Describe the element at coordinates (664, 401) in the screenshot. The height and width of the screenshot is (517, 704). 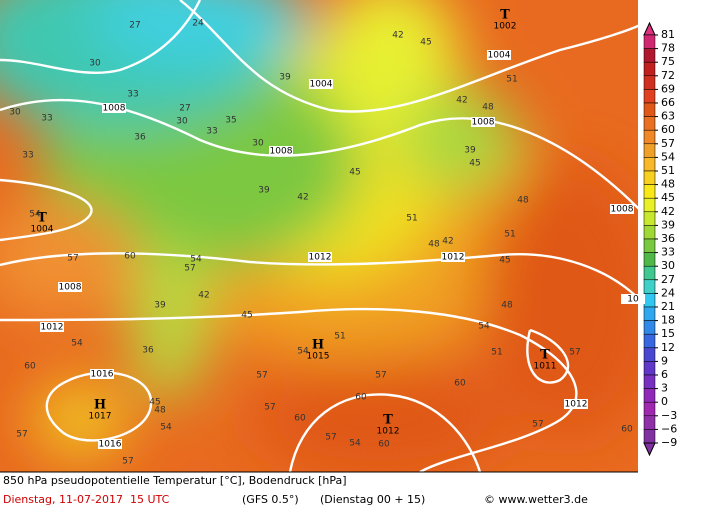
I see `colorbar-label: 0` at that location.